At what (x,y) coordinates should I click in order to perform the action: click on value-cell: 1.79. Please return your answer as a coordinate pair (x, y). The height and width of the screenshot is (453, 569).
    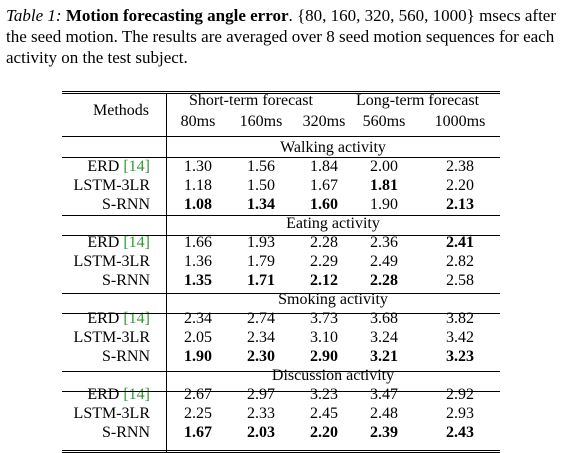
    Looking at the image, I should click on (261, 261).